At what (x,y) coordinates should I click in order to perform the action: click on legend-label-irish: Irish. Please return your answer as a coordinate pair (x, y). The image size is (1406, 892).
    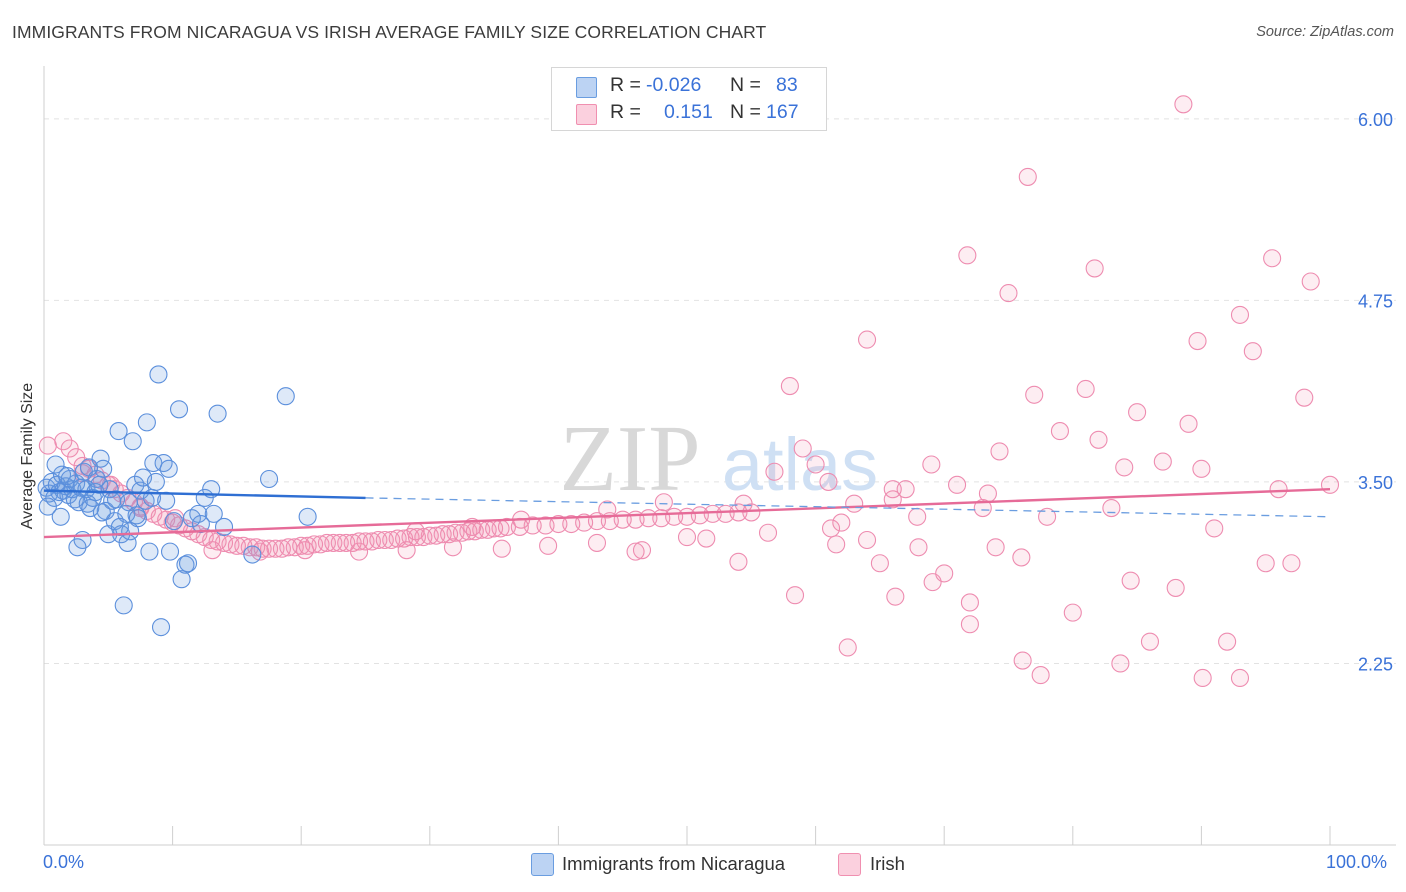
    Looking at the image, I should click on (887, 863).